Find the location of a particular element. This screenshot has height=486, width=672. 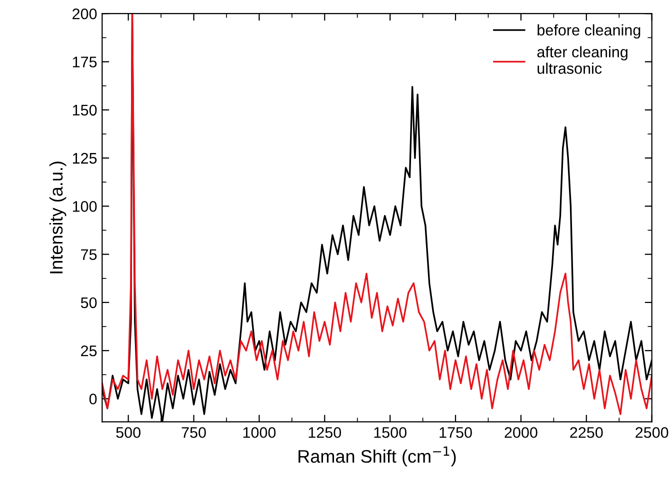

y-tick-label: 200 is located at coordinates (84, 14).